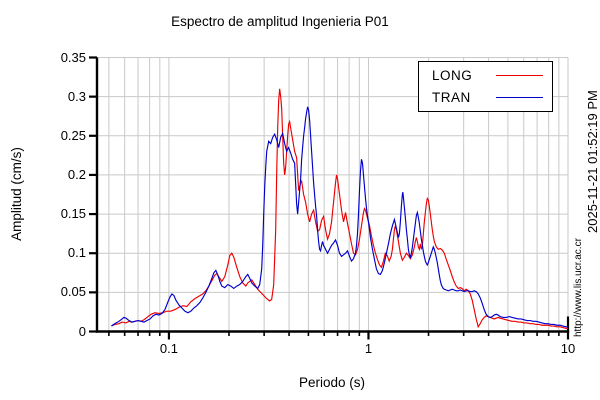 The image size is (600, 400). What do you see at coordinates (519, 97) in the screenshot?
I see `legend-line-tran-sample` at bounding box center [519, 97].